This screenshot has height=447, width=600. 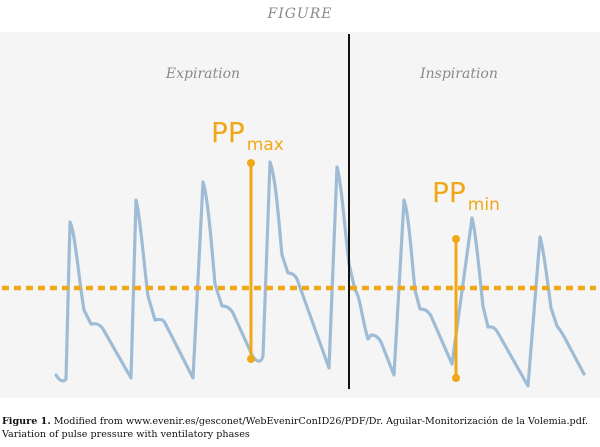 I want to click on pp-max-top-dot, so click(x=251, y=163).